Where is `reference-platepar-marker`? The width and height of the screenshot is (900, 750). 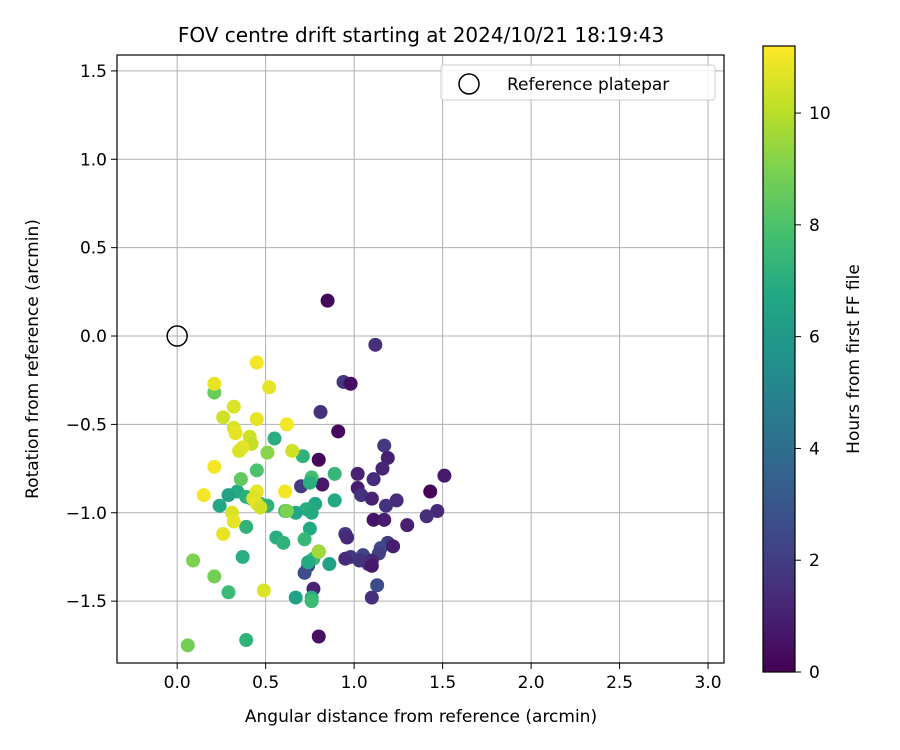 reference-platepar-marker is located at coordinates (177, 336).